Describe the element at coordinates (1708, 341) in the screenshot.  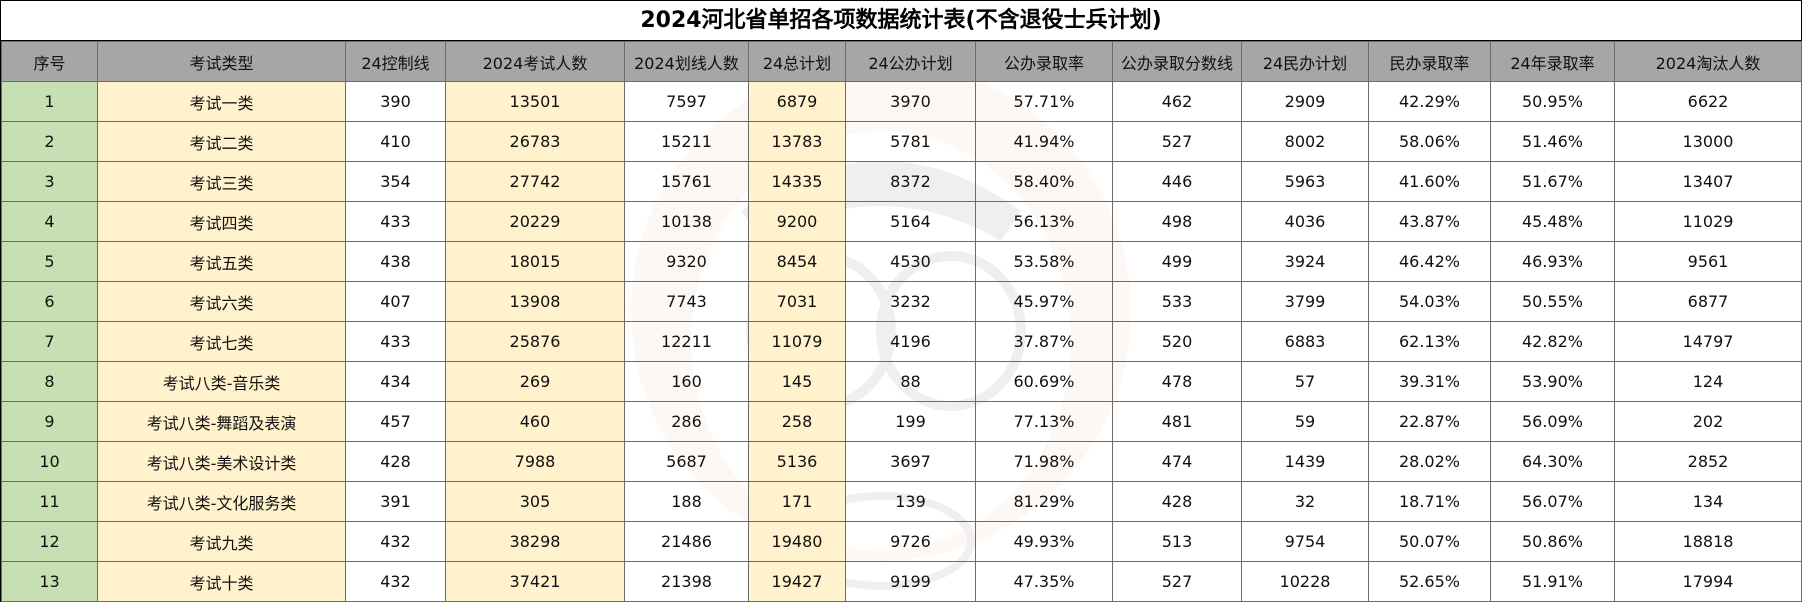
I see `table-cell: 14797` at that location.